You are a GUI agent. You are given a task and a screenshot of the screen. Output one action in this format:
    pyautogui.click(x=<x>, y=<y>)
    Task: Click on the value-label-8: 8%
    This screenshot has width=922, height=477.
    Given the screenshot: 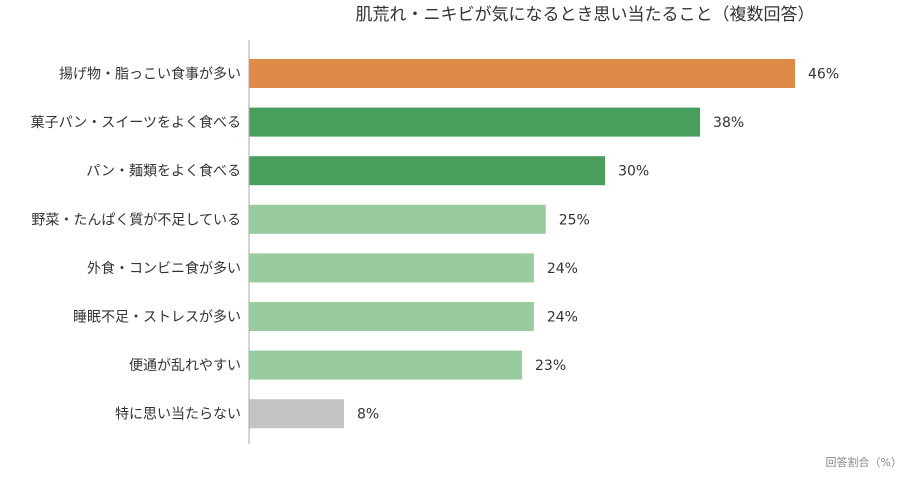 What is the action you would take?
    pyautogui.click(x=368, y=415)
    